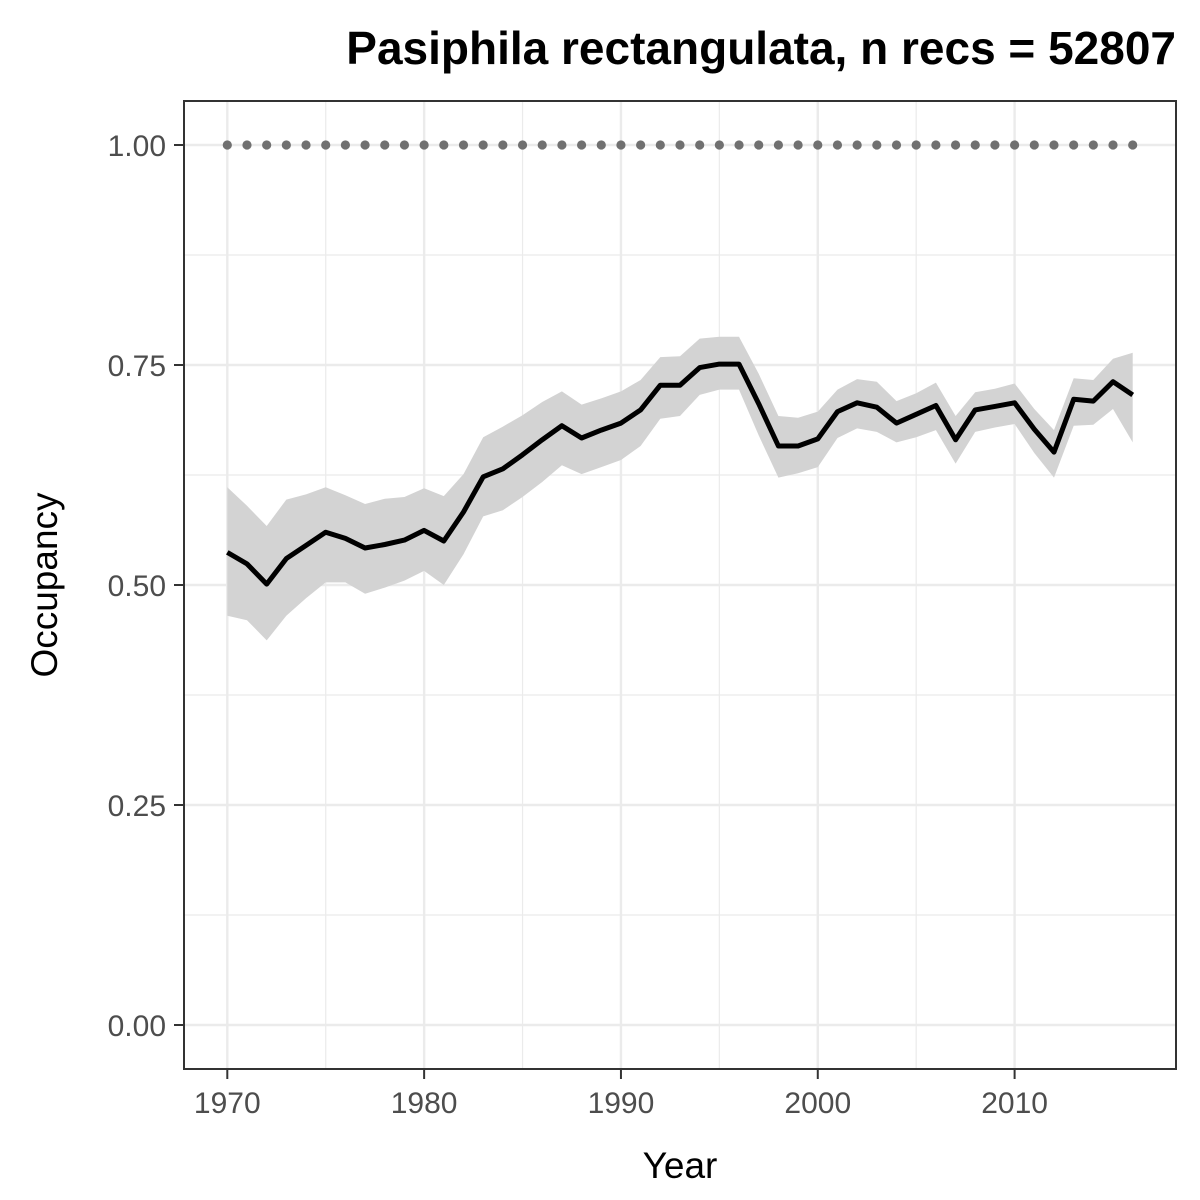 This screenshot has height=1200, width=1200. I want to click on y-axis-title: Occupancy, so click(44, 585).